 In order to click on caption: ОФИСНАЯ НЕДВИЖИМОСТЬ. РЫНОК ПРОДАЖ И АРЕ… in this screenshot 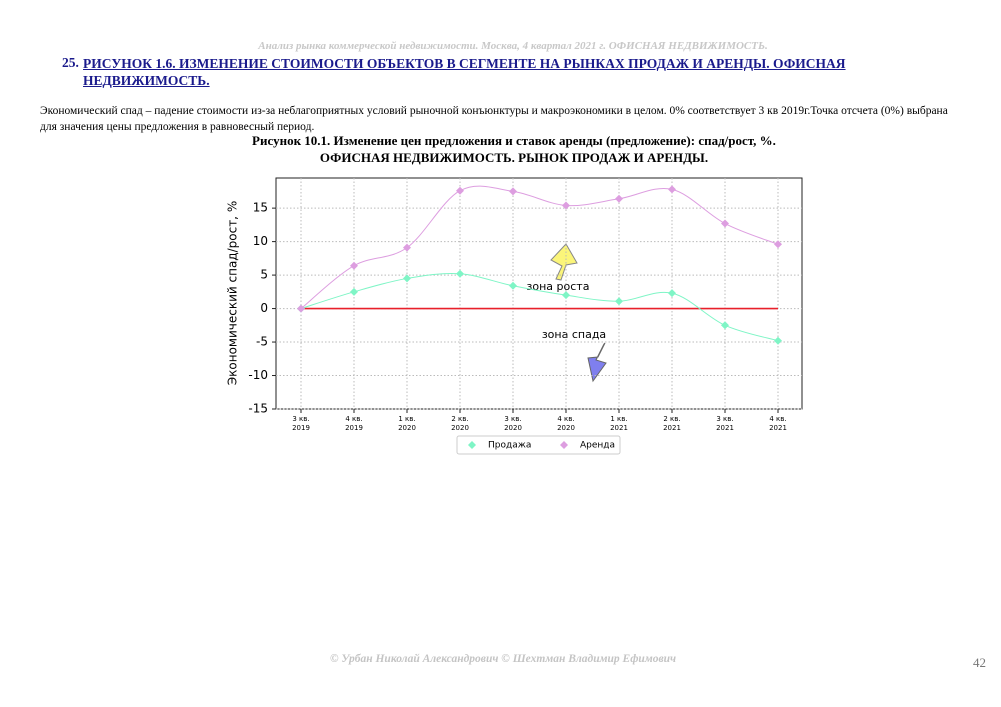, I will do `click(514, 157)`.